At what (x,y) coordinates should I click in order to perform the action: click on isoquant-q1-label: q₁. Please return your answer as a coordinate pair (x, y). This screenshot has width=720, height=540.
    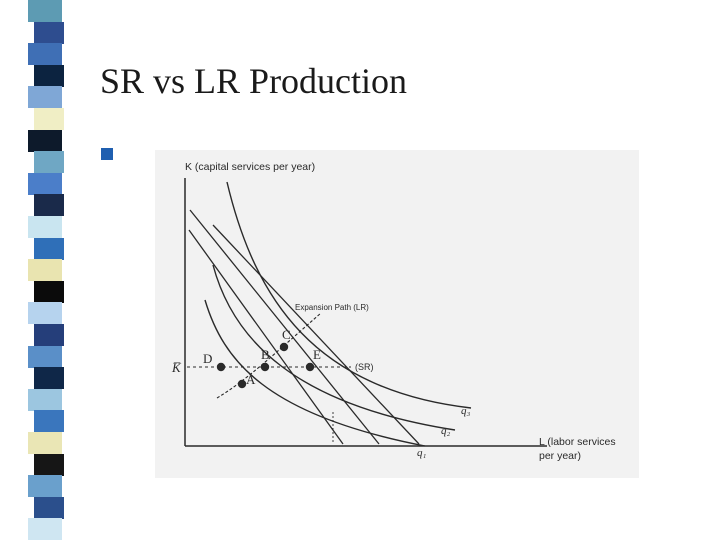
    Looking at the image, I should click on (422, 453).